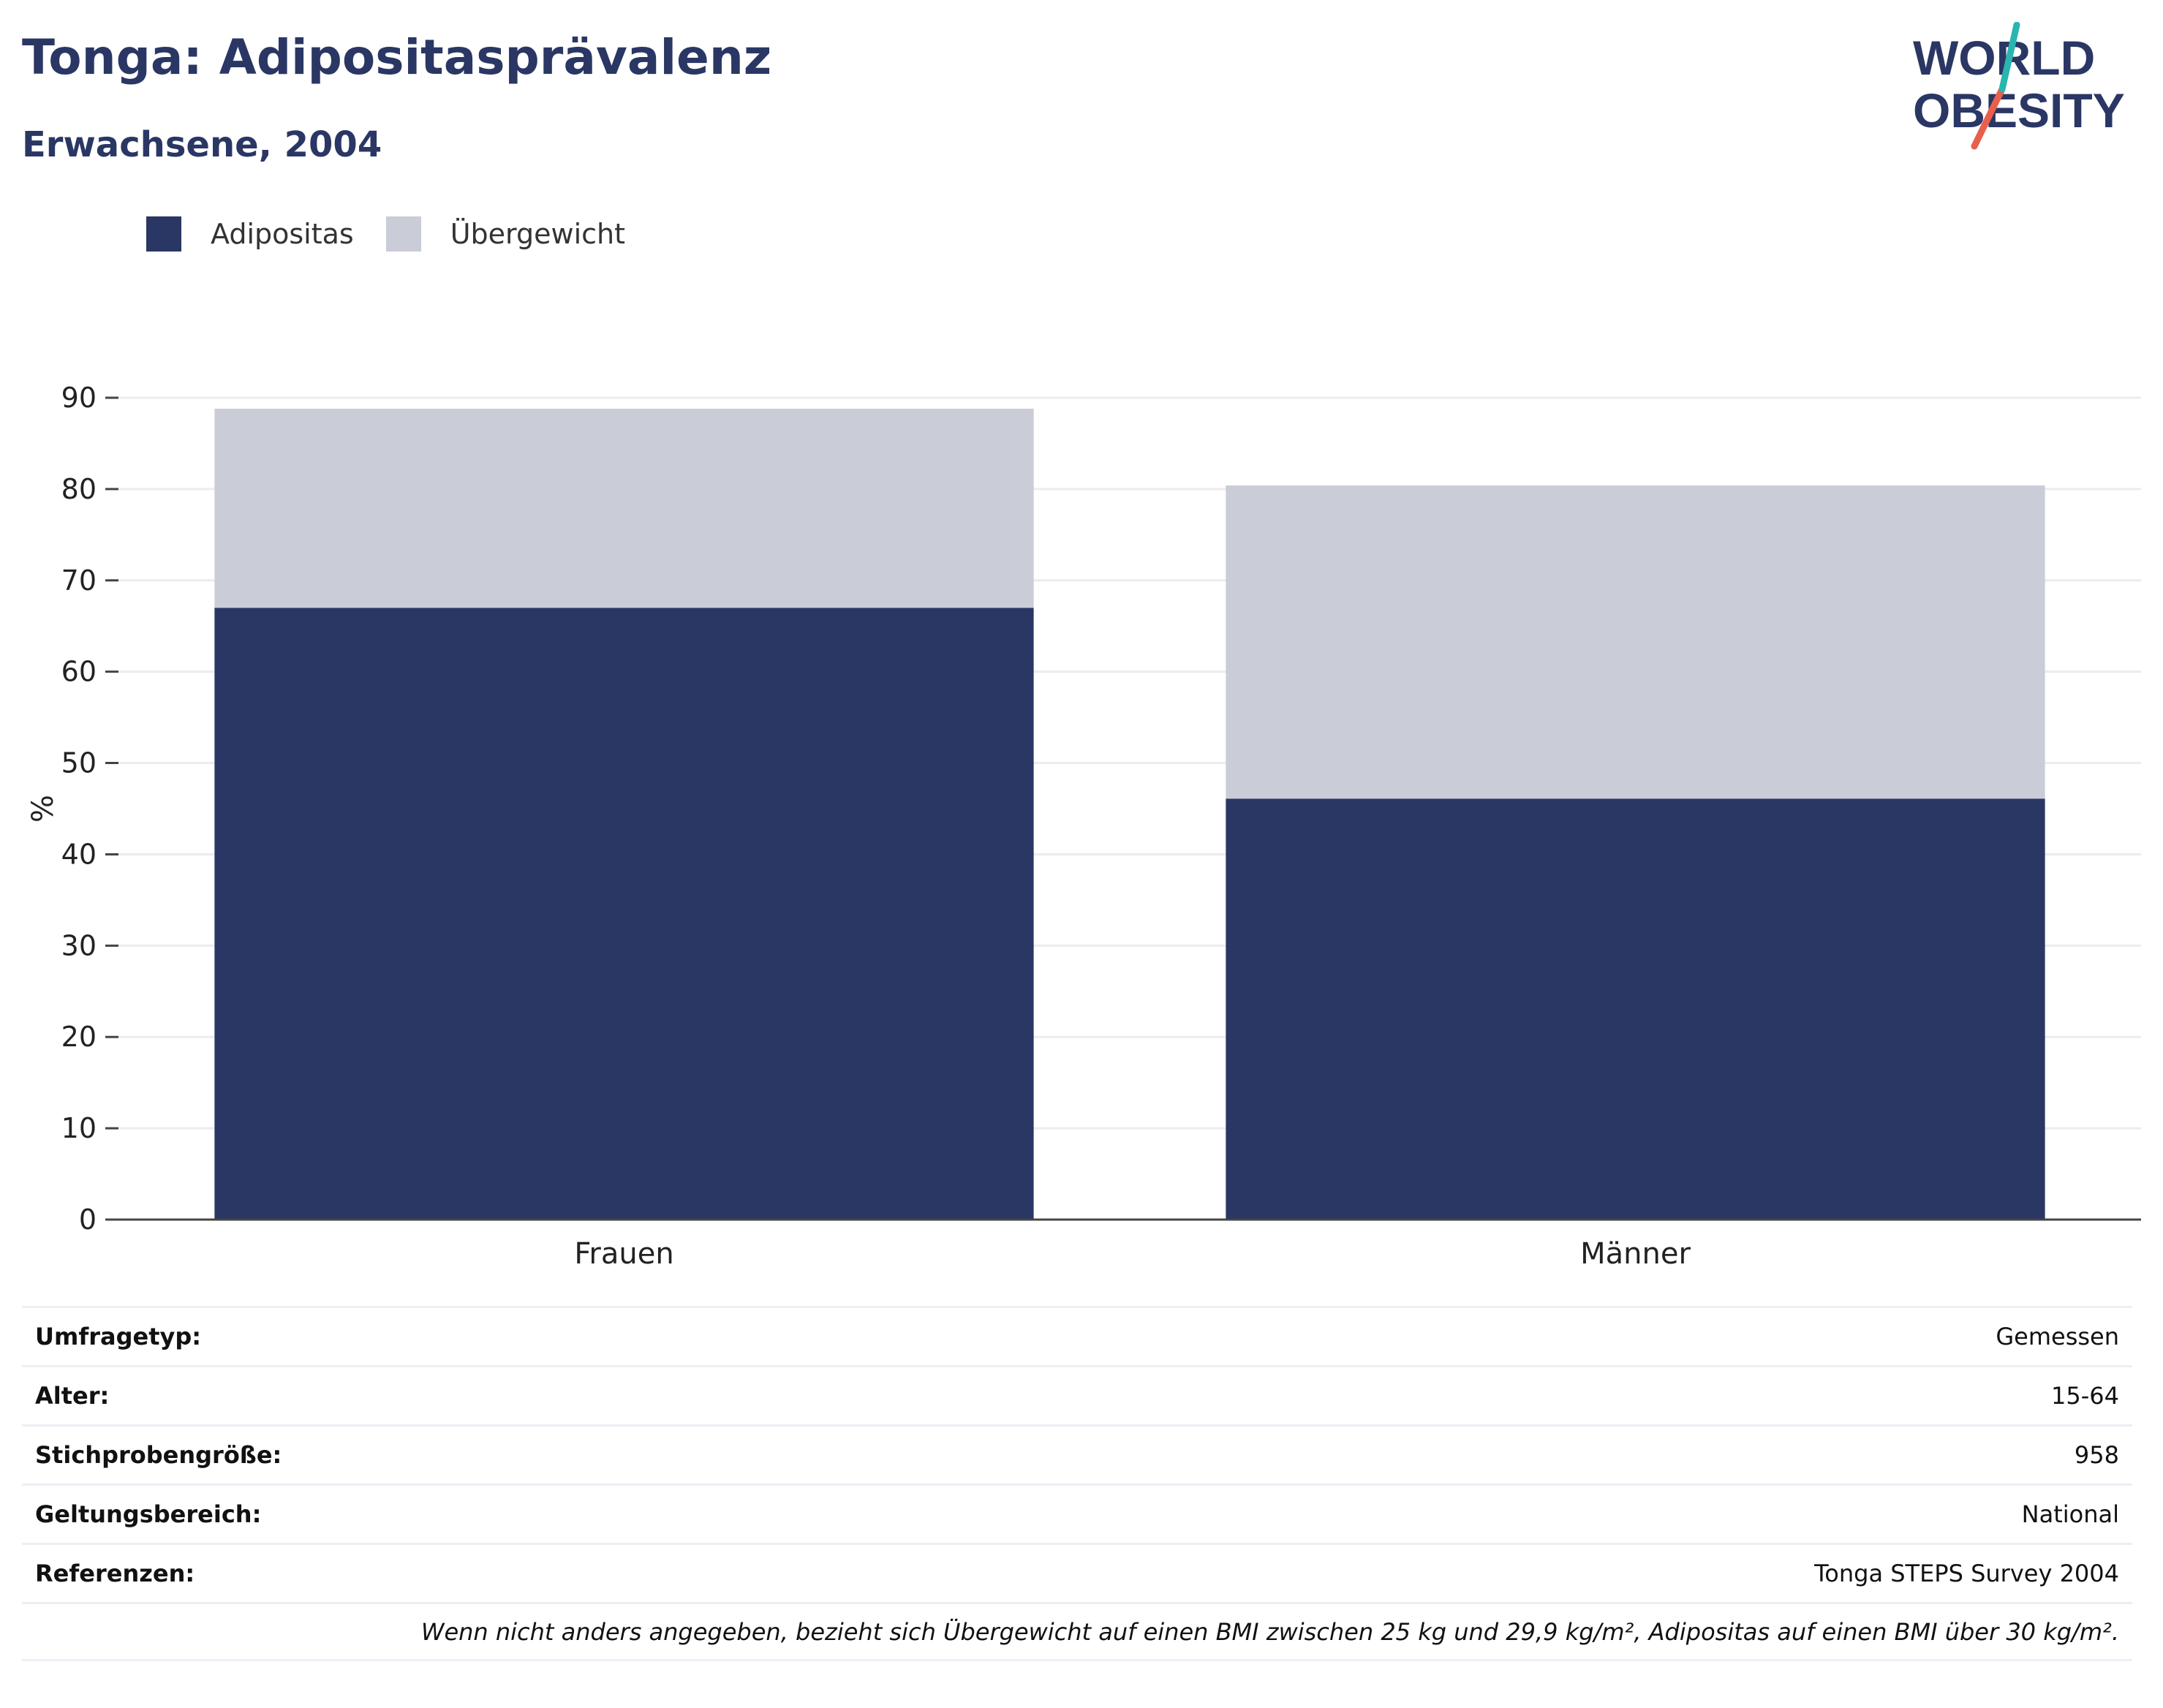 The width and height of the screenshot is (2163, 1708). Describe the element at coordinates (2070, 1514) in the screenshot. I see `info-value: National` at that location.